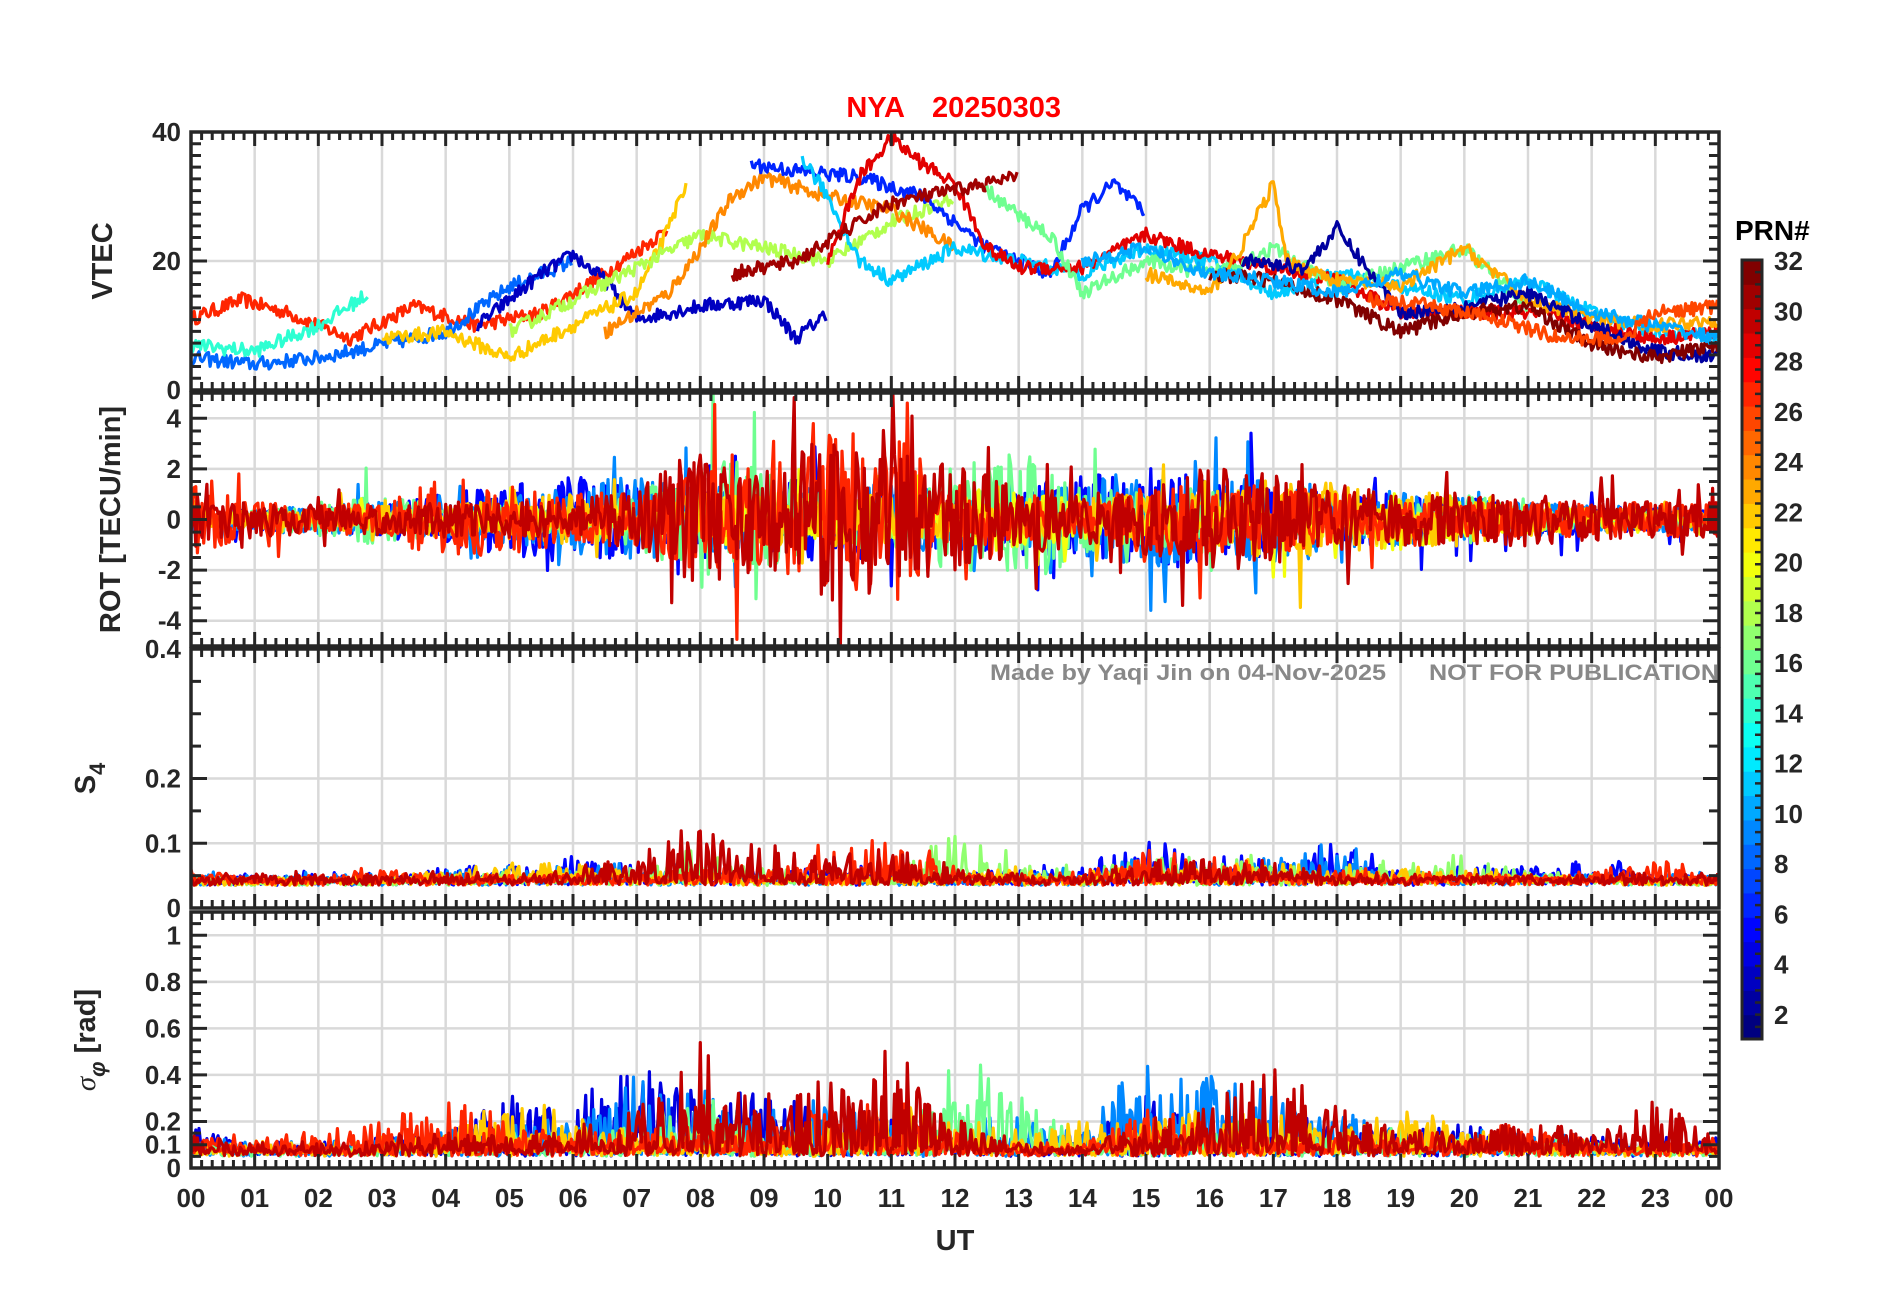 The image size is (1902, 1297). Describe the element at coordinates (1788, 814) in the screenshot. I see `colorbar-tick-label: 10` at that location.